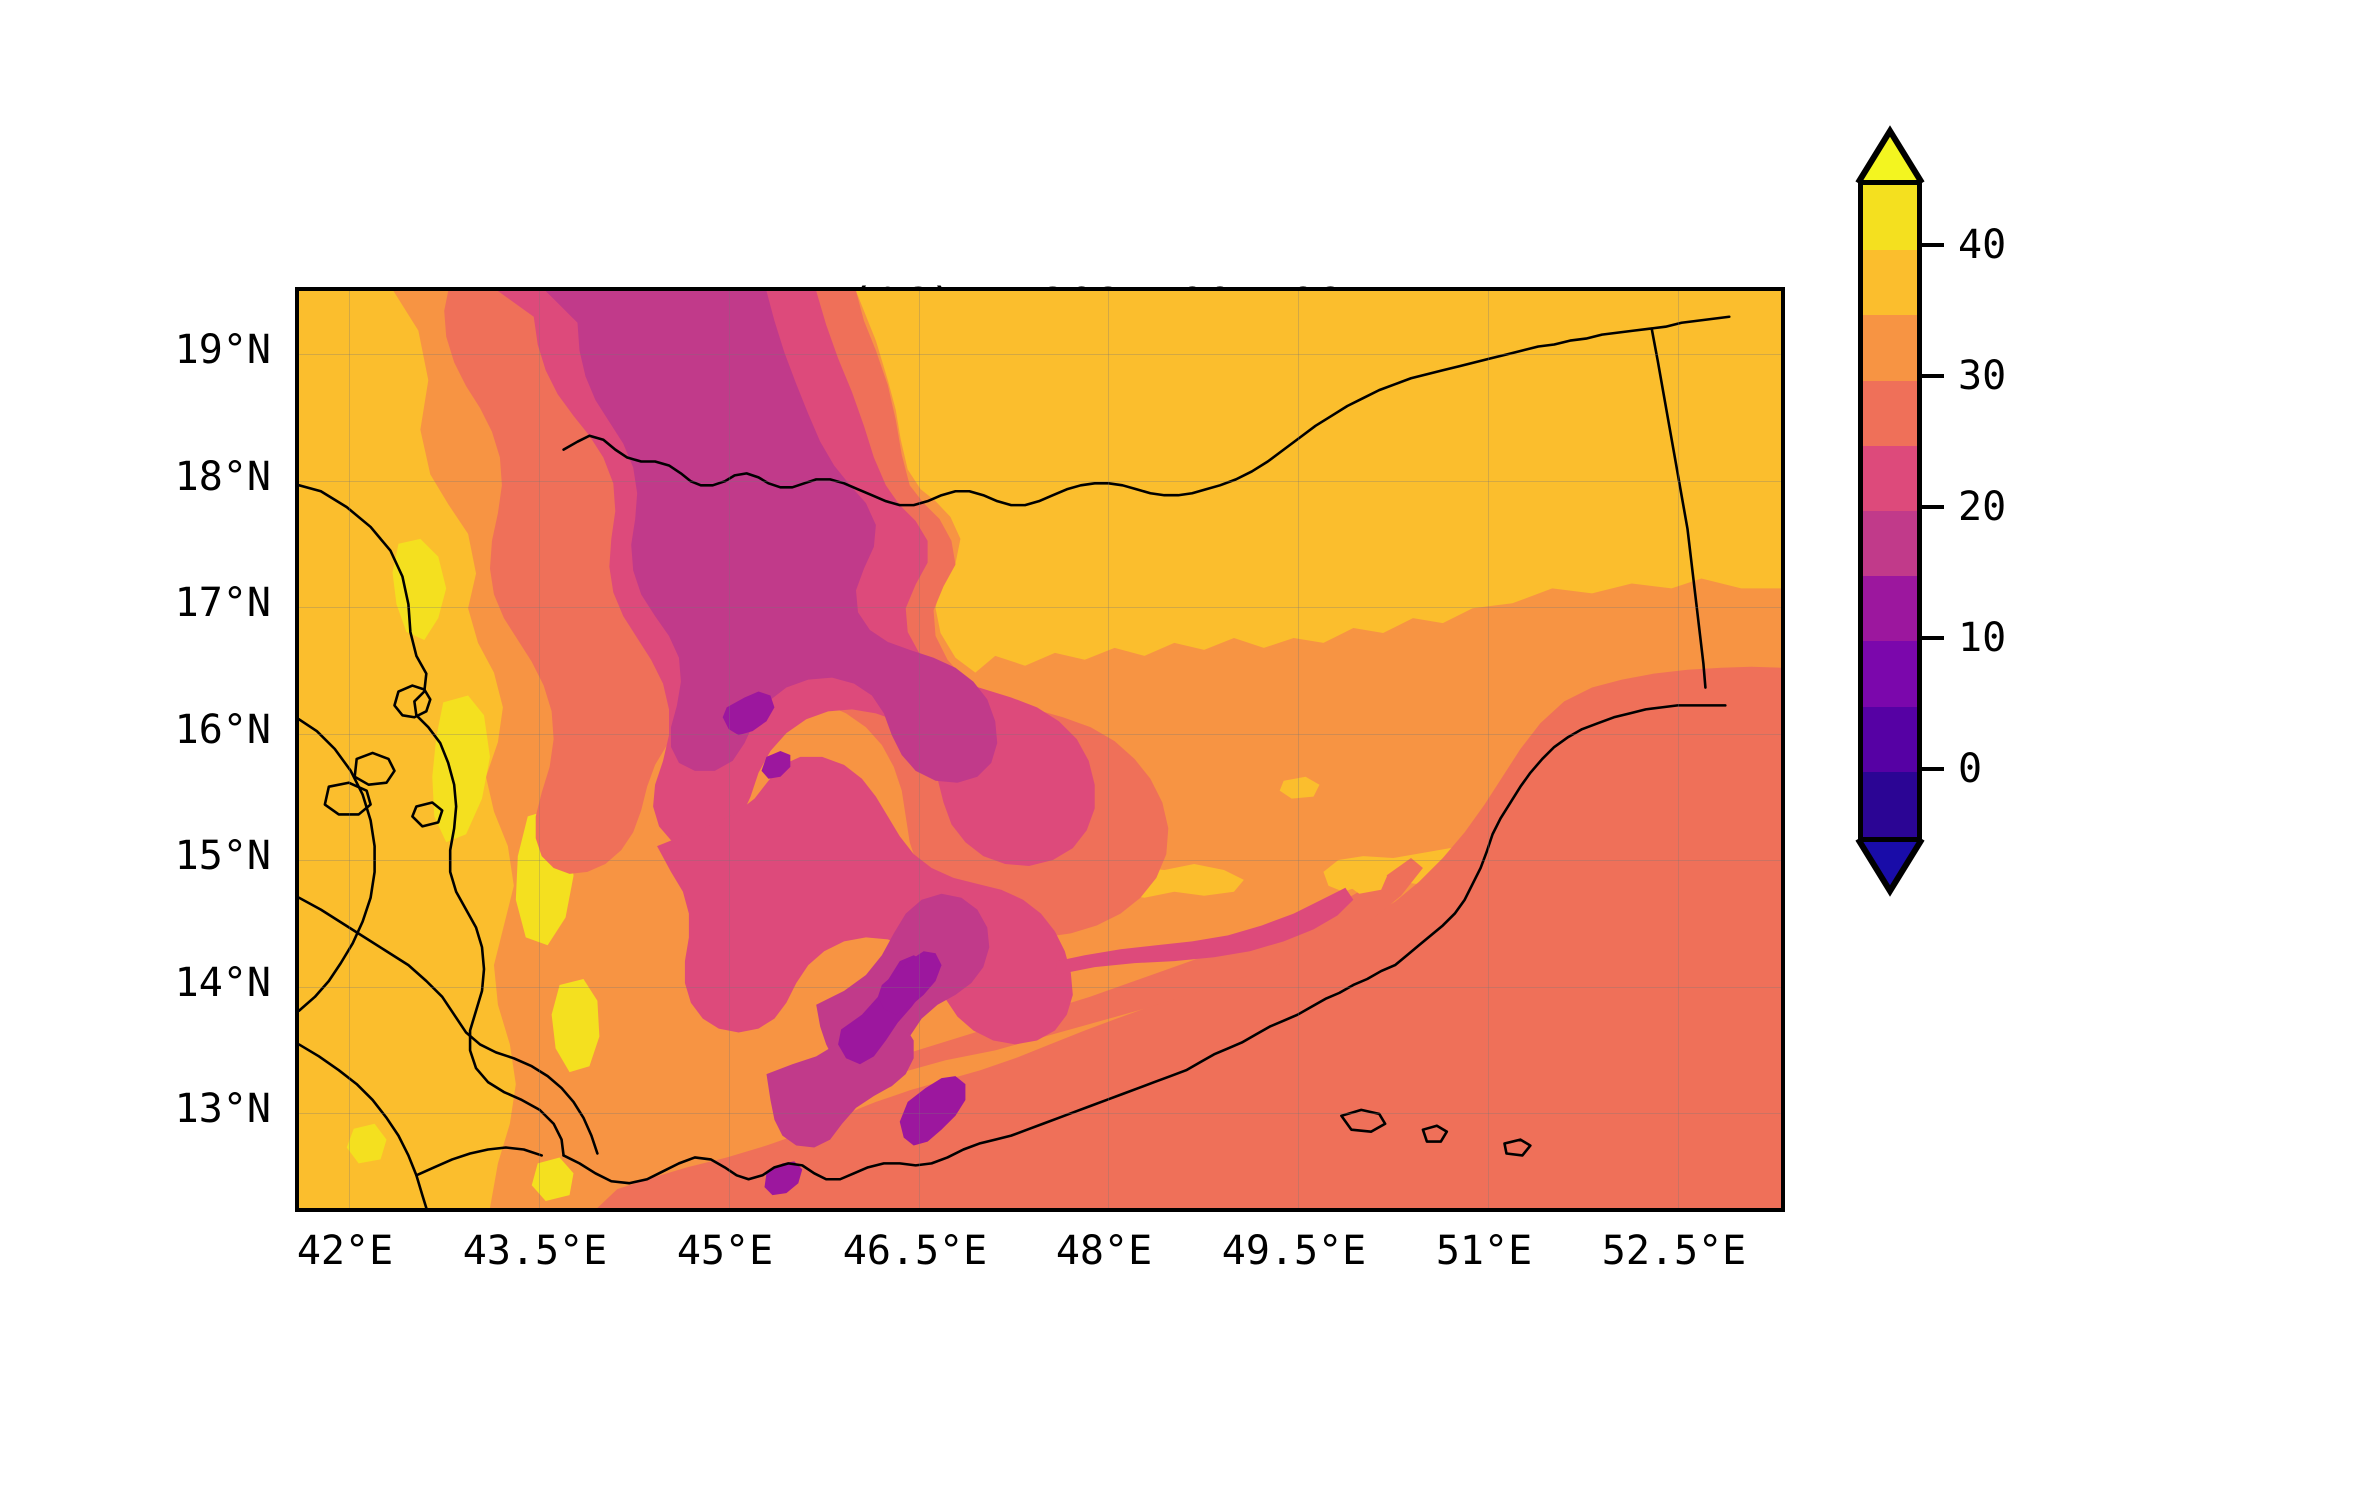  Describe the element at coordinates (539, 749) in the screenshot. I see `gridline-lon-43.5` at that location.